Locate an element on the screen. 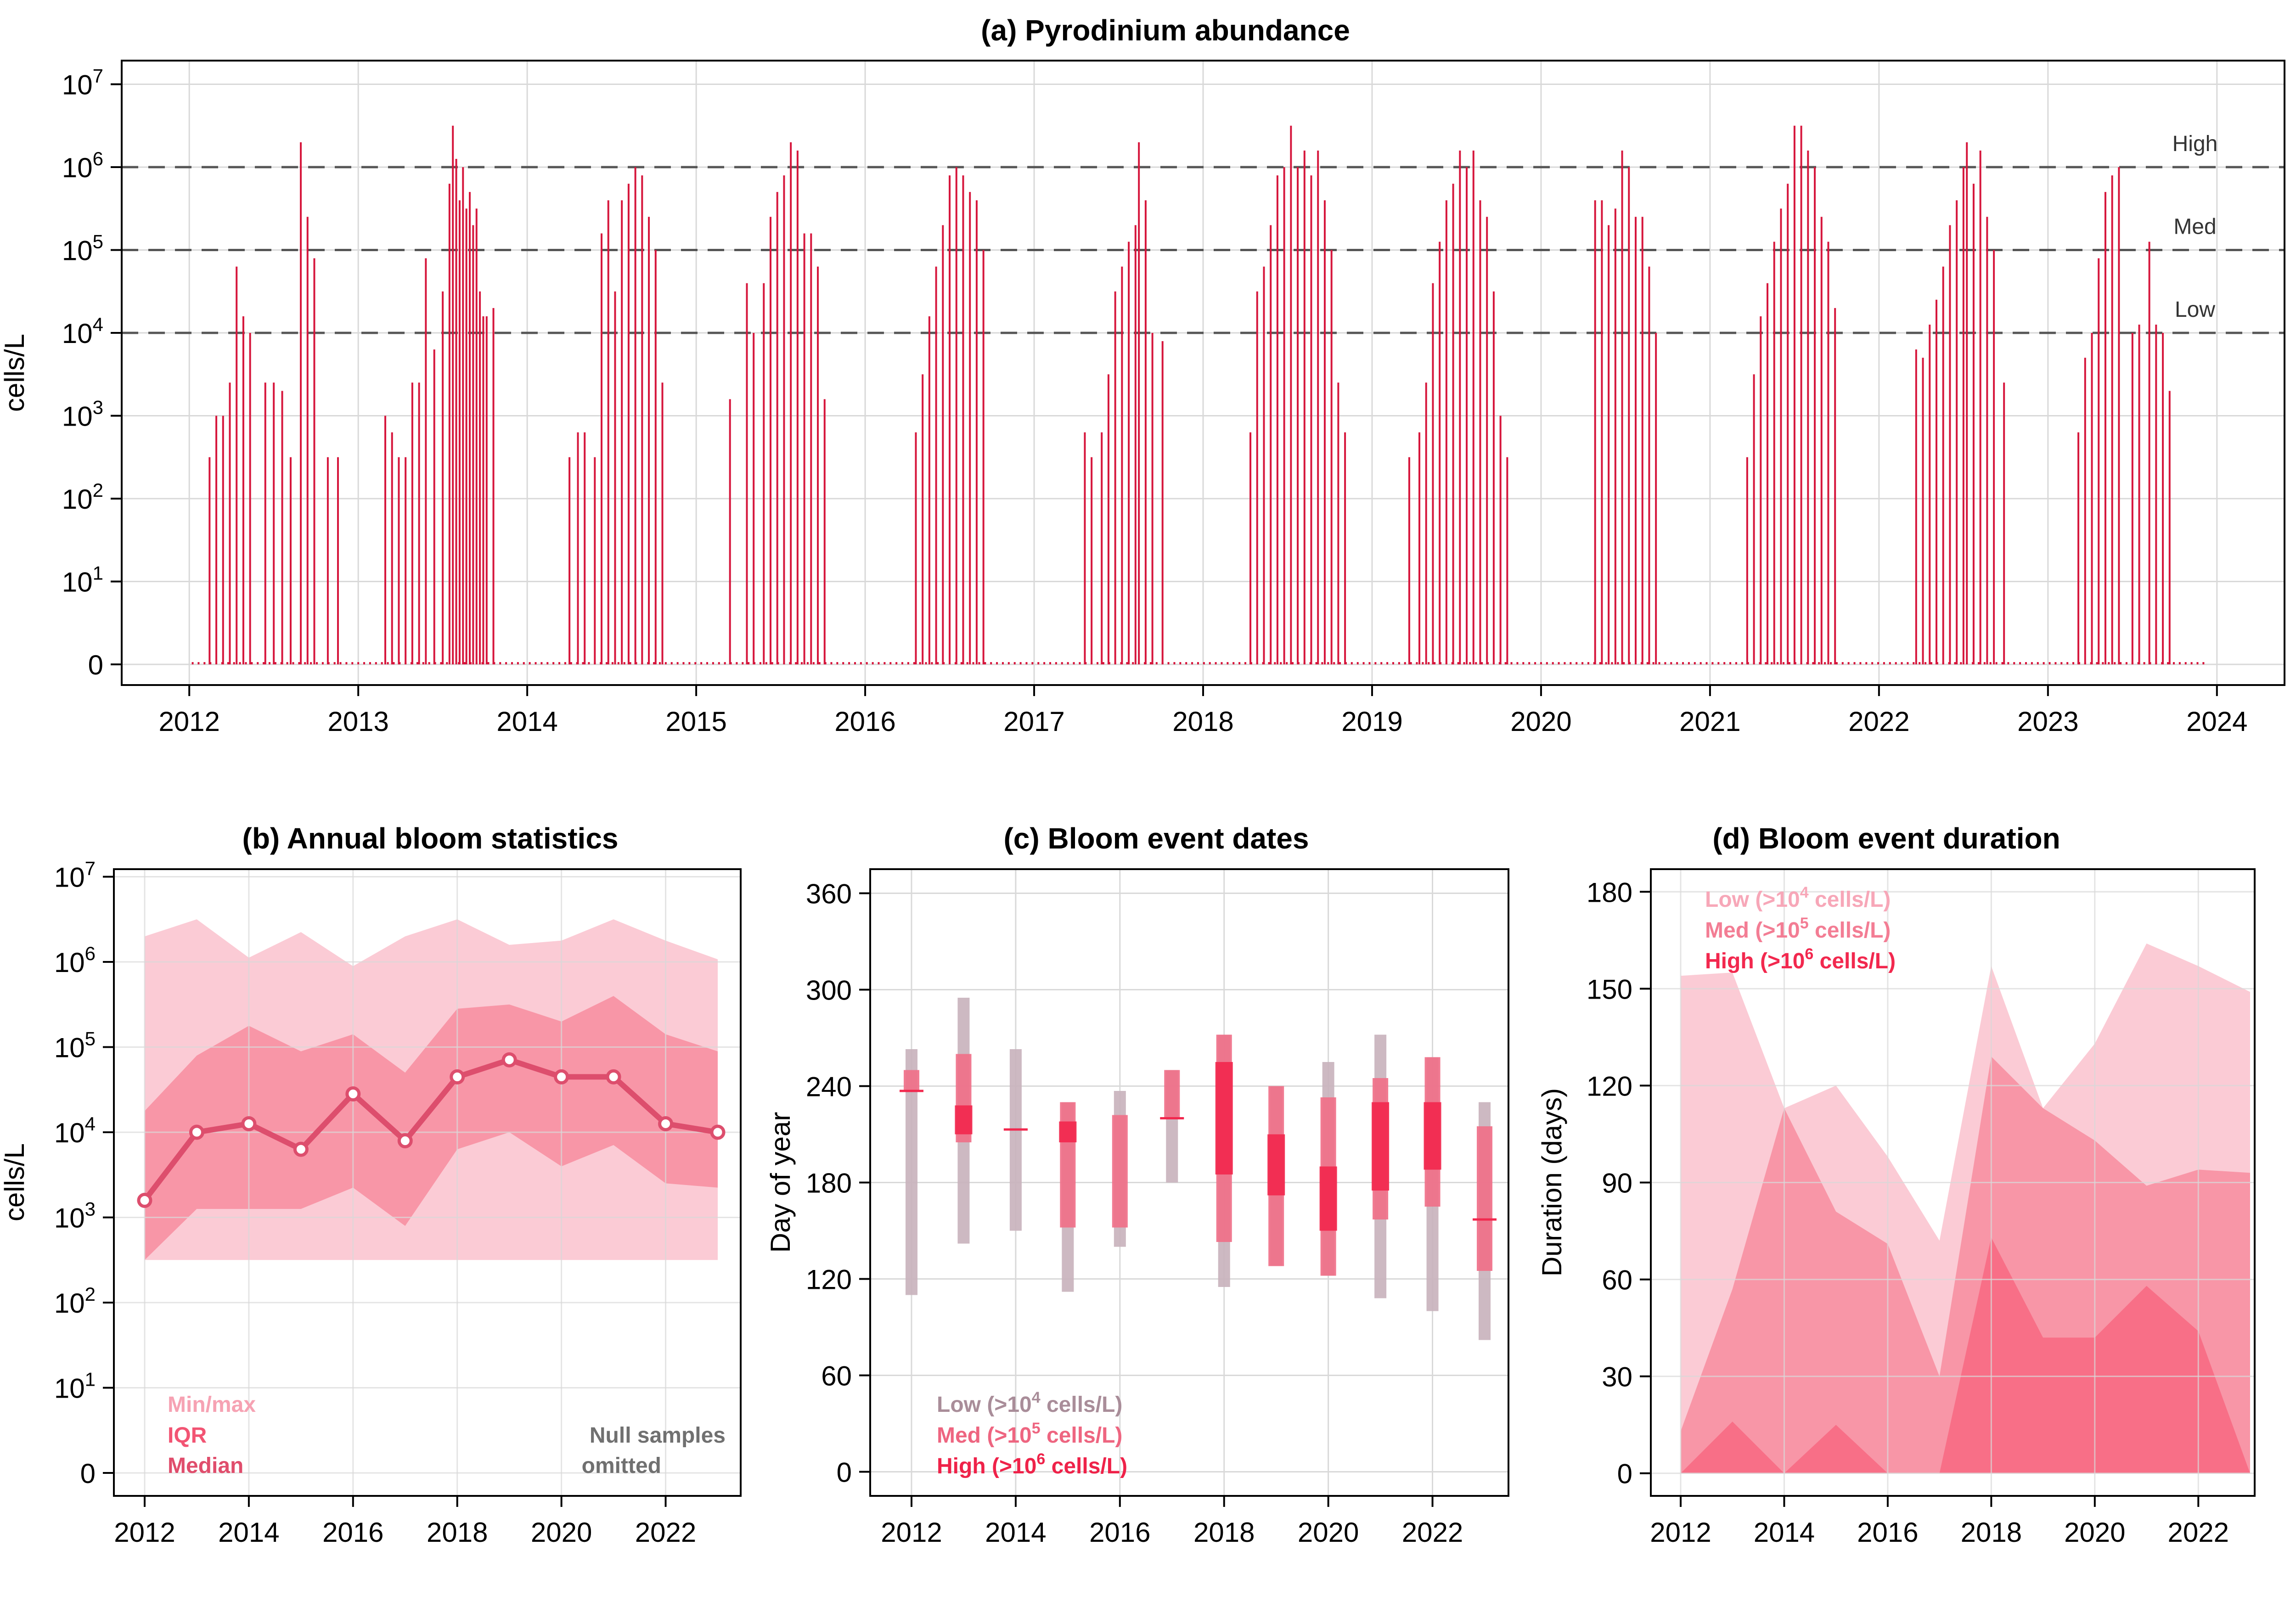 This screenshot has width=2296, height=1607. panel-d-grid is located at coordinates (1953, 1182).